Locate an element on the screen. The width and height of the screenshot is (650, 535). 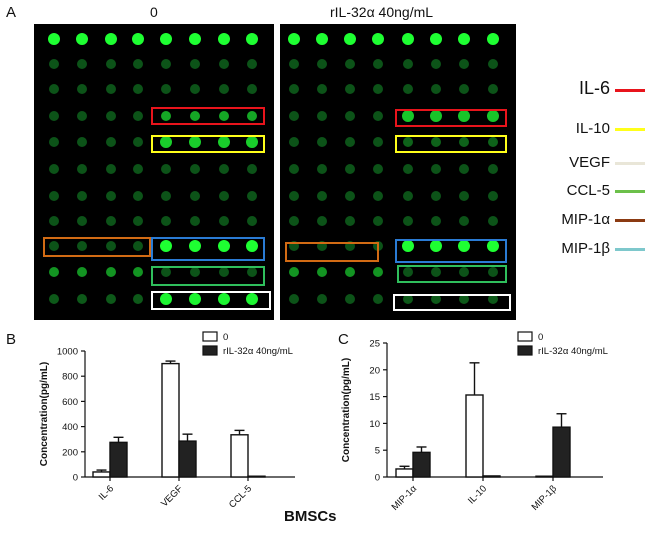
legend-label: MIP-1α is located at coordinates (585, 219).